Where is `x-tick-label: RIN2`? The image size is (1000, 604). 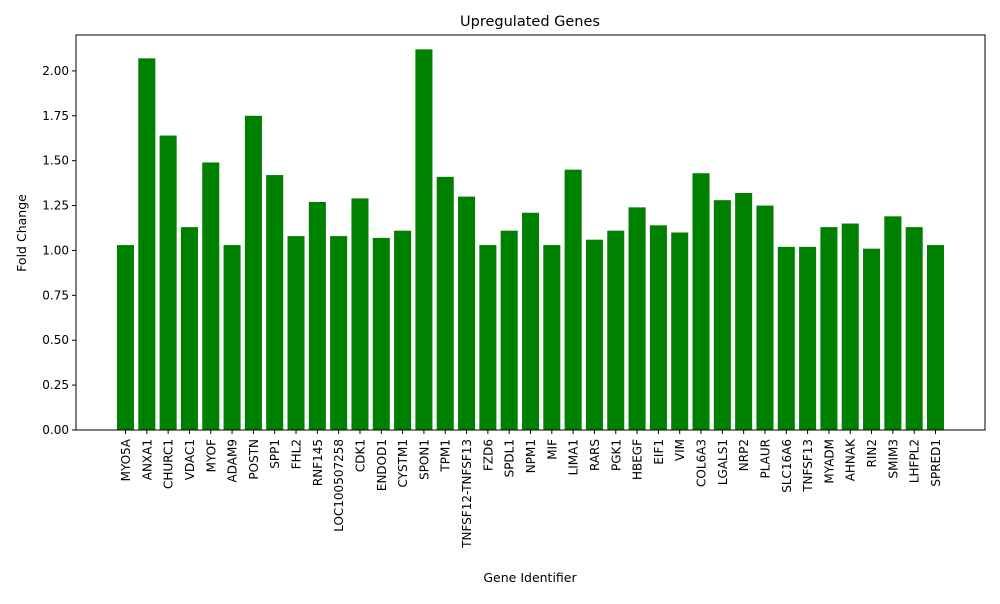
x-tick-label: RIN2 is located at coordinates (872, 453).